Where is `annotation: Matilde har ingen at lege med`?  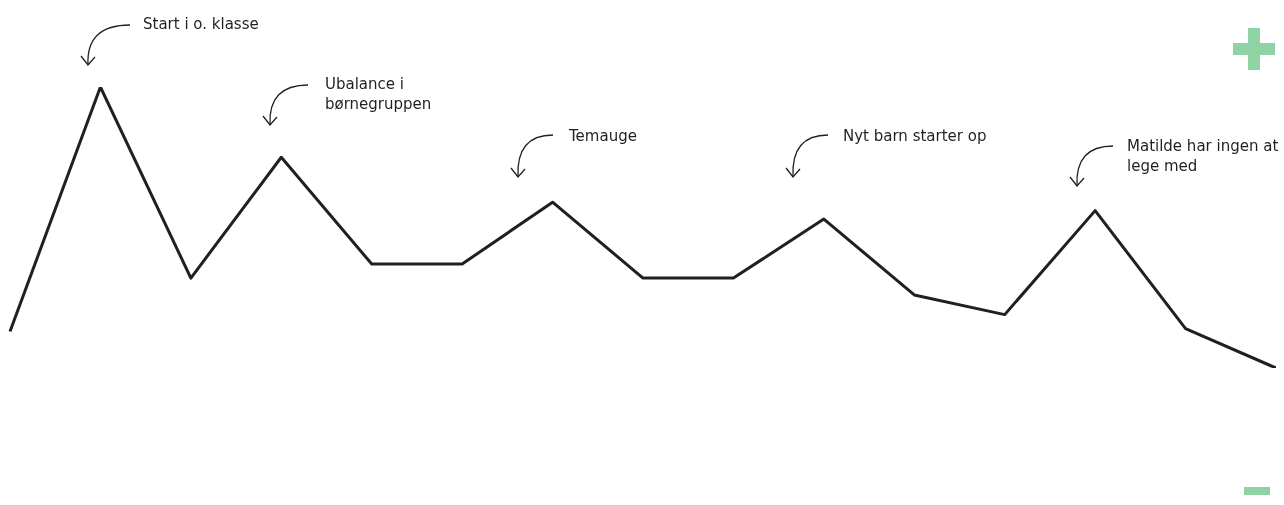 annotation: Matilde har ingen at lege med is located at coordinates (1203, 156).